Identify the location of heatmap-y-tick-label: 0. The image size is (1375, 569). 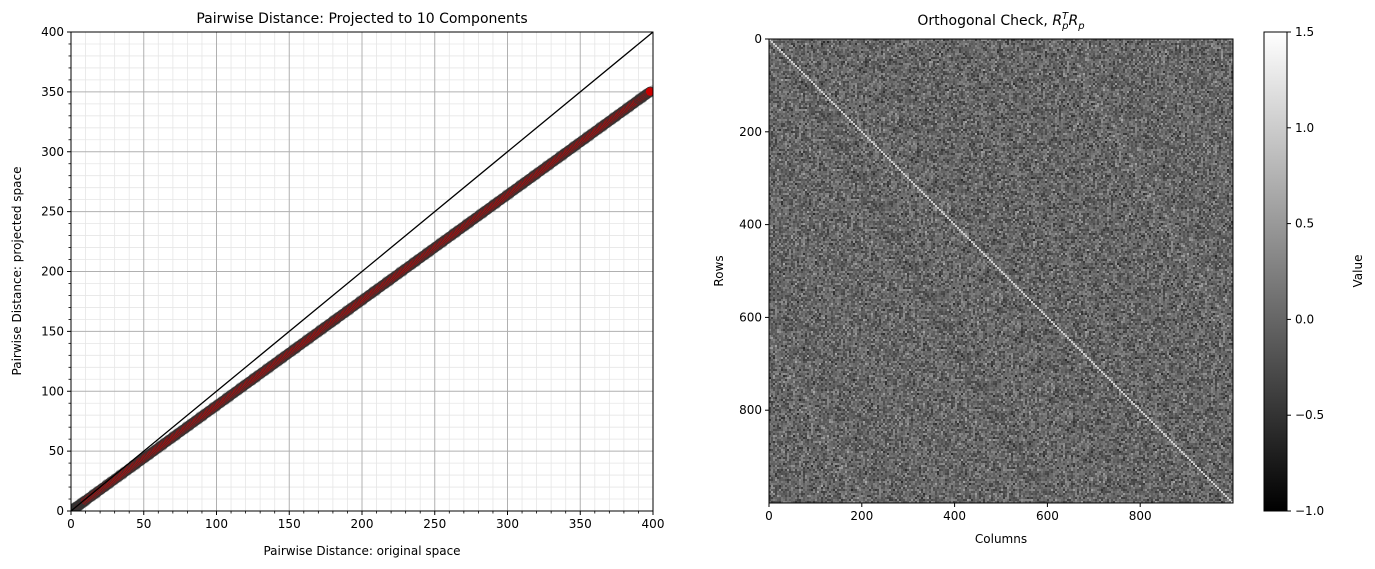
(758, 39).